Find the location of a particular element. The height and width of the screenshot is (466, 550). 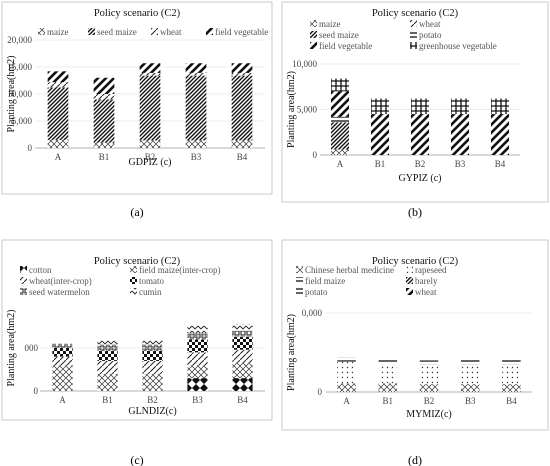

legend: maize seed maize wheat field vegetable is located at coordinates (153, 32).